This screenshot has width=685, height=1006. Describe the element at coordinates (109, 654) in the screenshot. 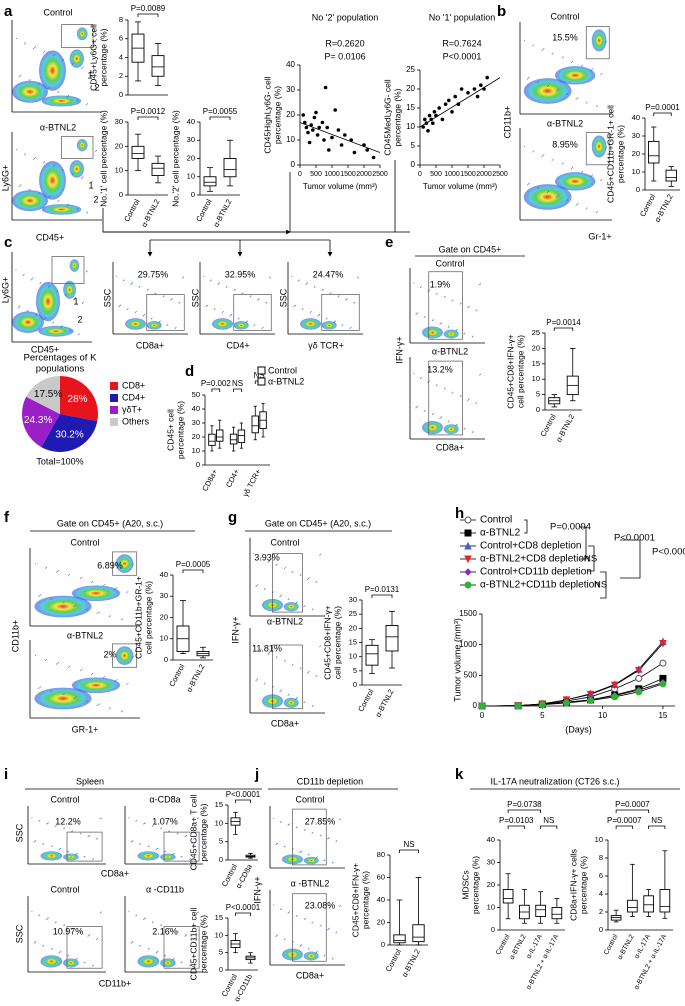

I see `figure-text: 2%` at that location.